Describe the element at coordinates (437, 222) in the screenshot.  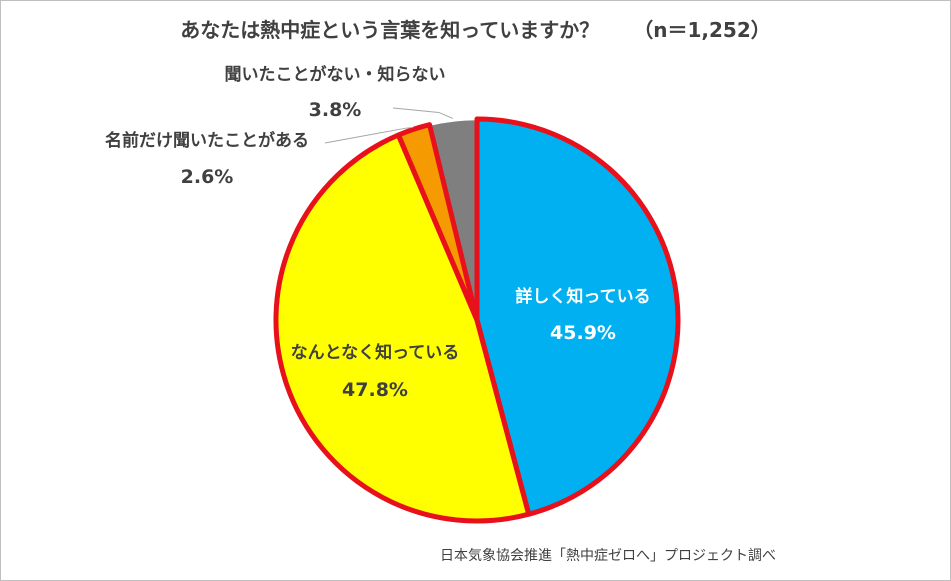
I see `slice-name-only-outline` at that location.